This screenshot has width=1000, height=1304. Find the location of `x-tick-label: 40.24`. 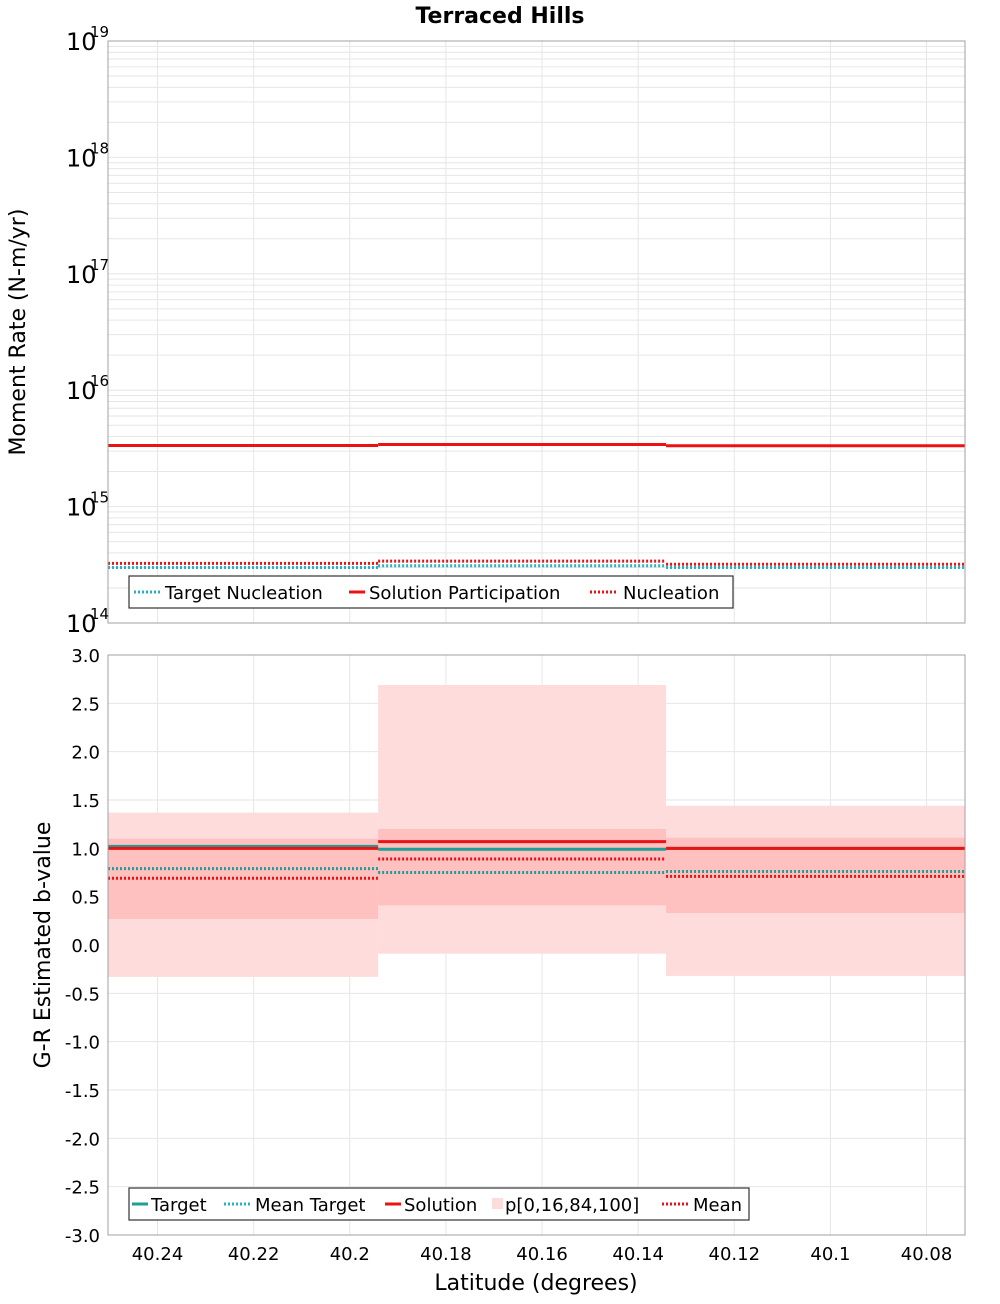

x-tick-label: 40.24 is located at coordinates (158, 1254).